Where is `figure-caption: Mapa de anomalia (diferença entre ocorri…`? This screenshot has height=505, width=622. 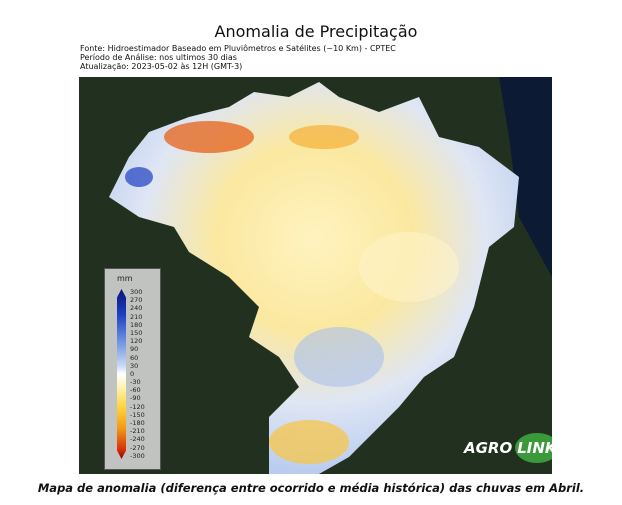 figure-caption: Mapa de anomalia (diferença entre ocorri… is located at coordinates (311, 488).